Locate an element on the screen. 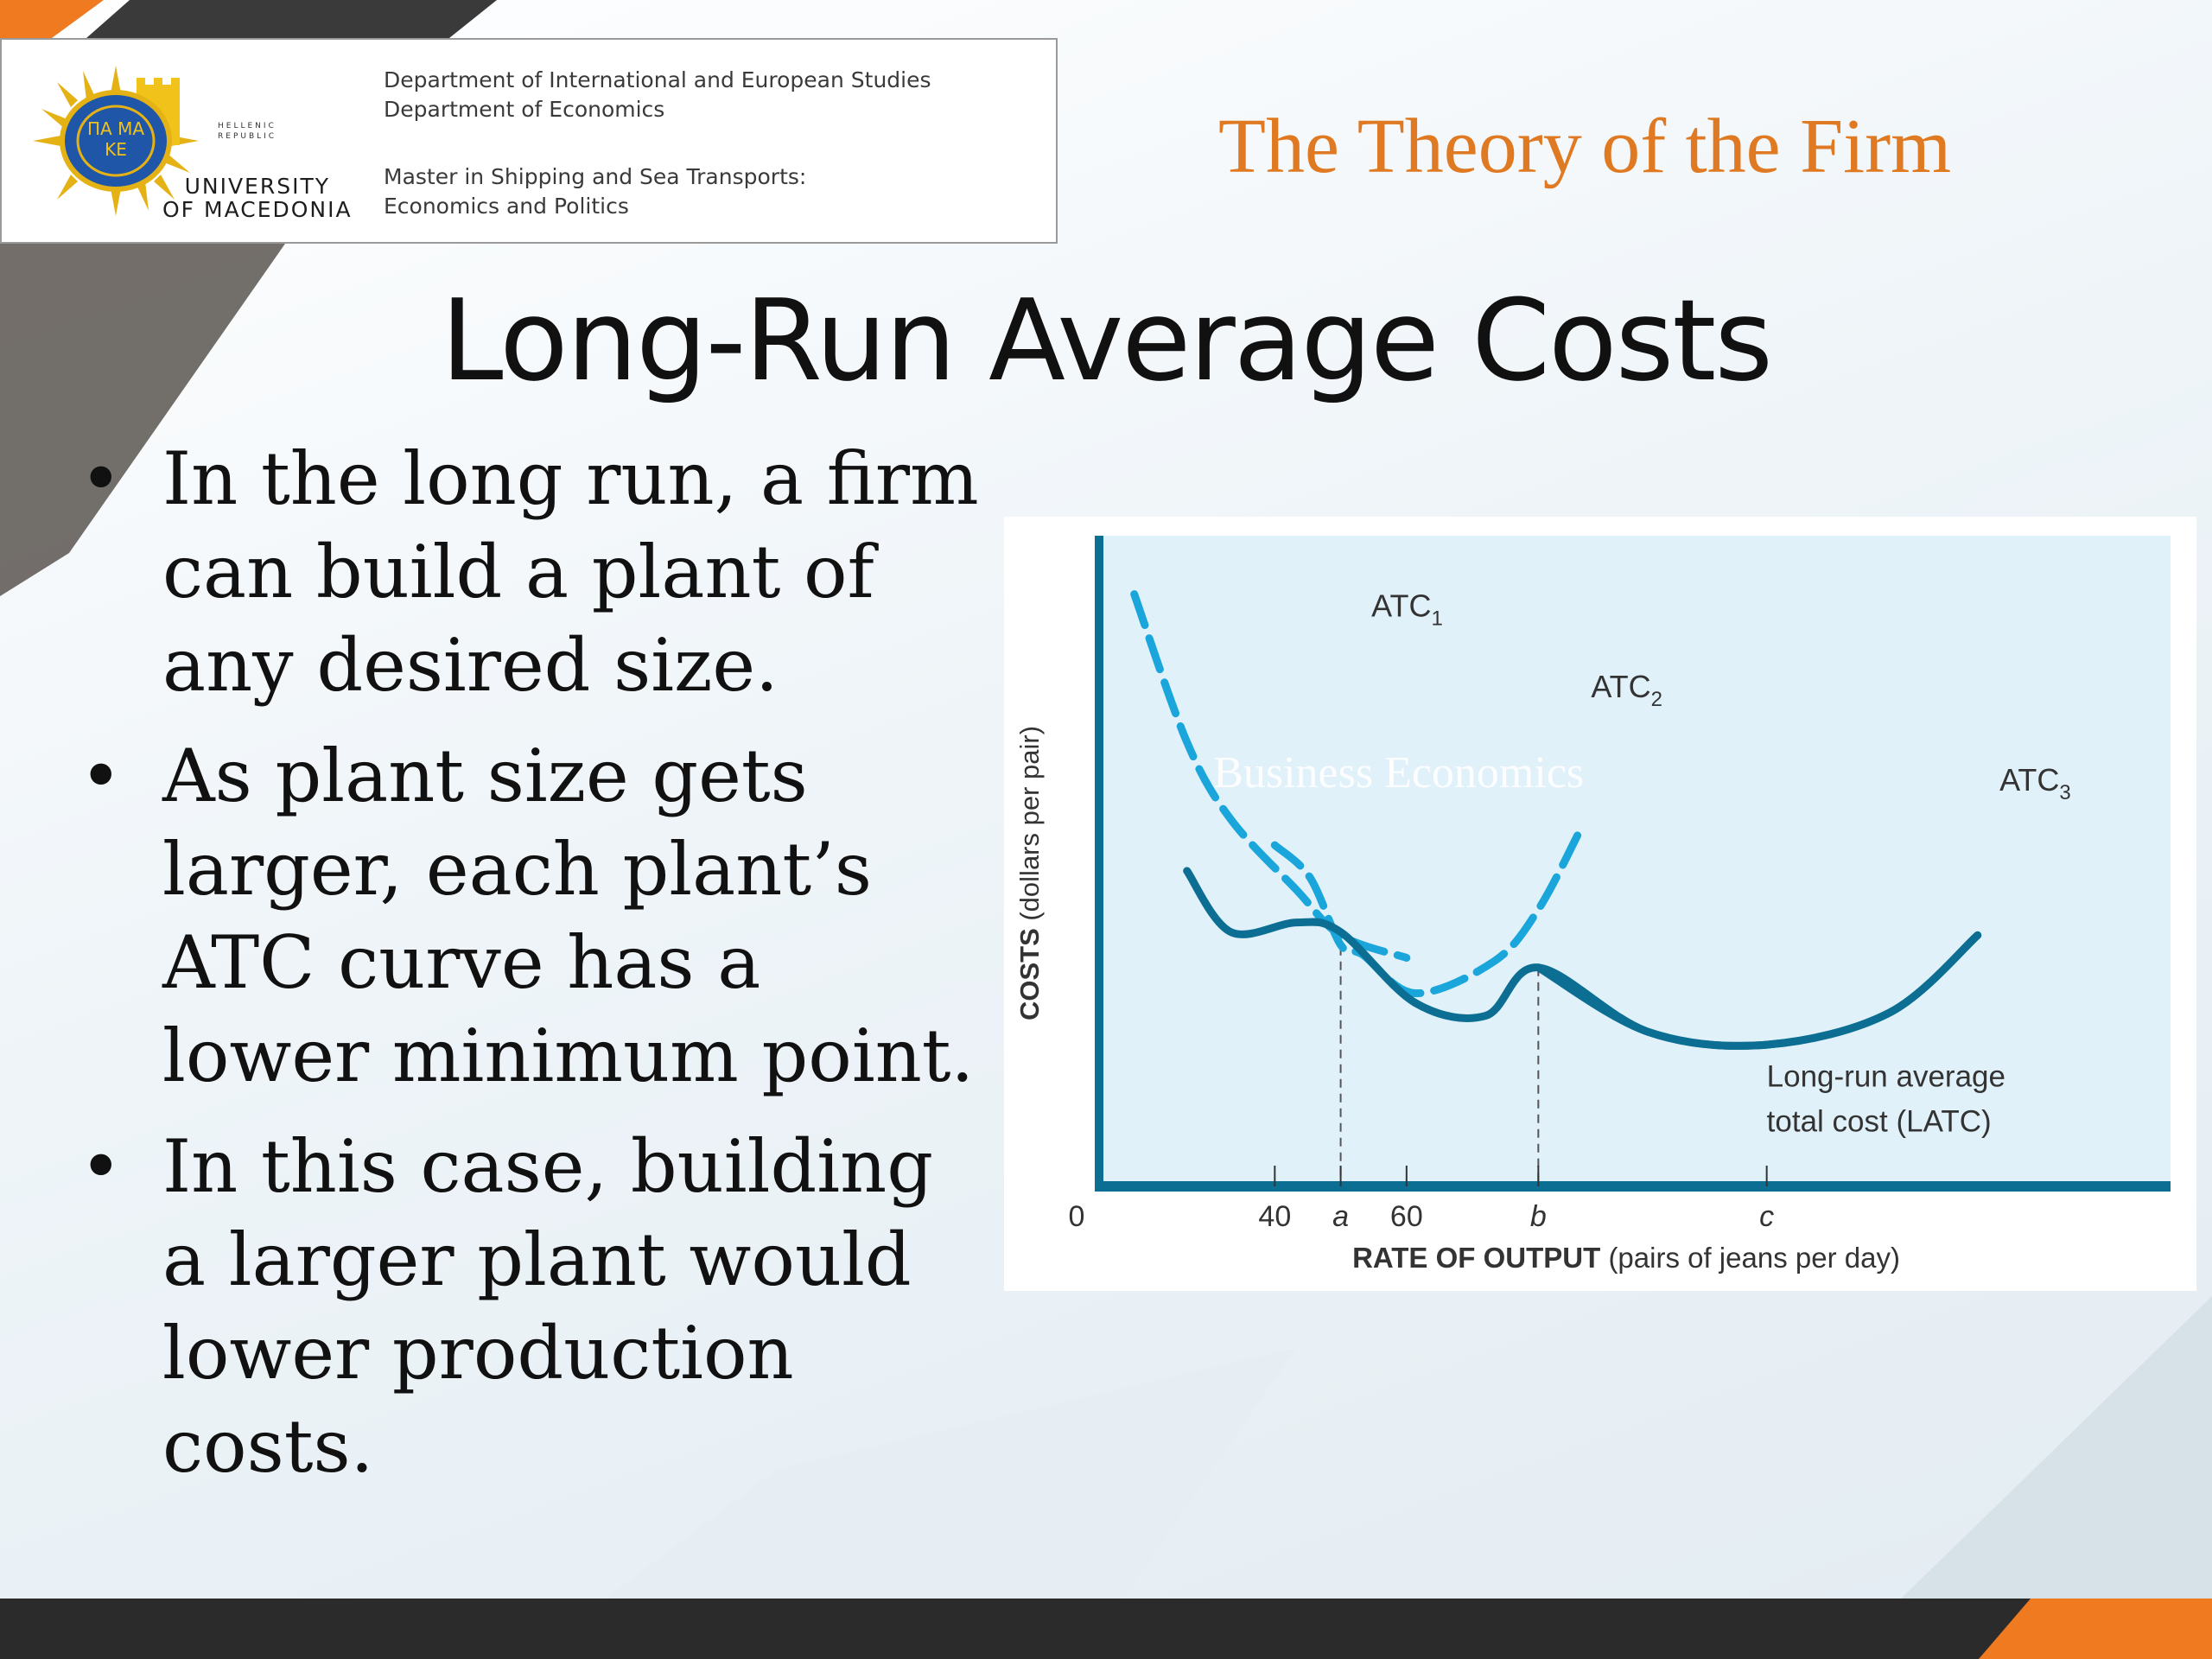 Image resolution: width=2212 pixels, height=1659 pixels. series-label-3: ATC3 is located at coordinates (2035, 783).